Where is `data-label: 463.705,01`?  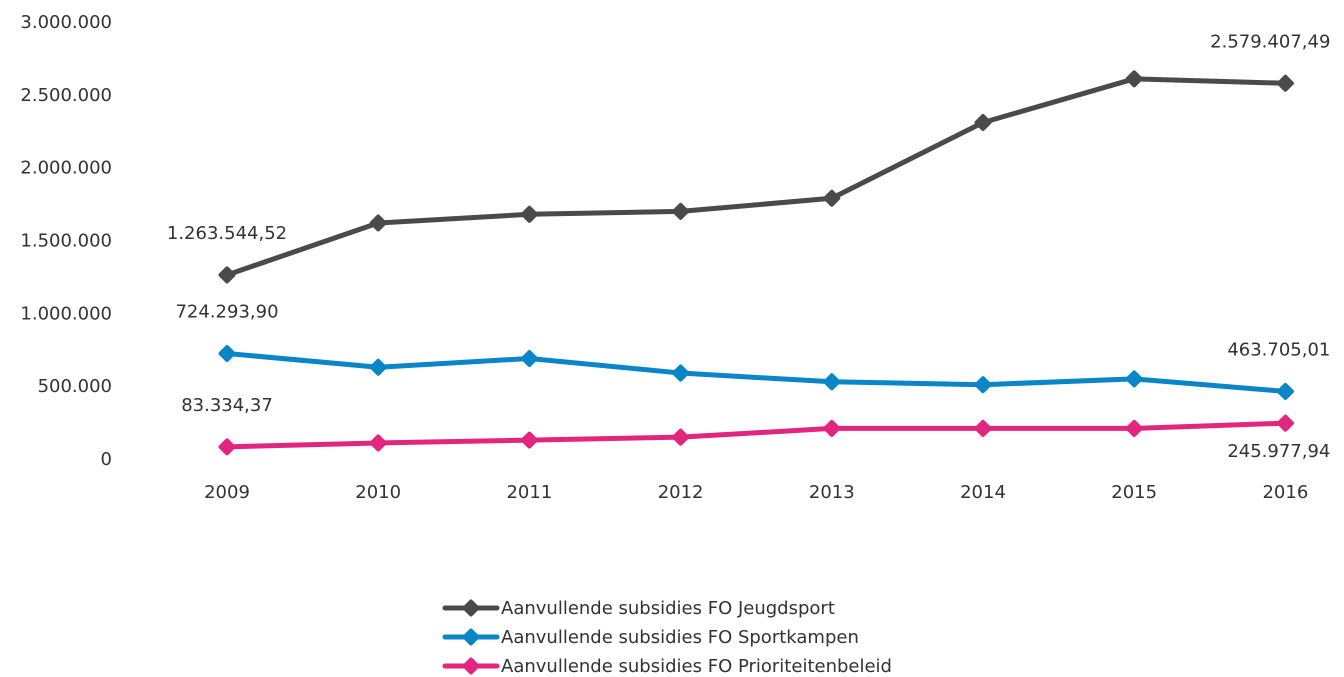
data-label: 463.705,01 is located at coordinates (1278, 349).